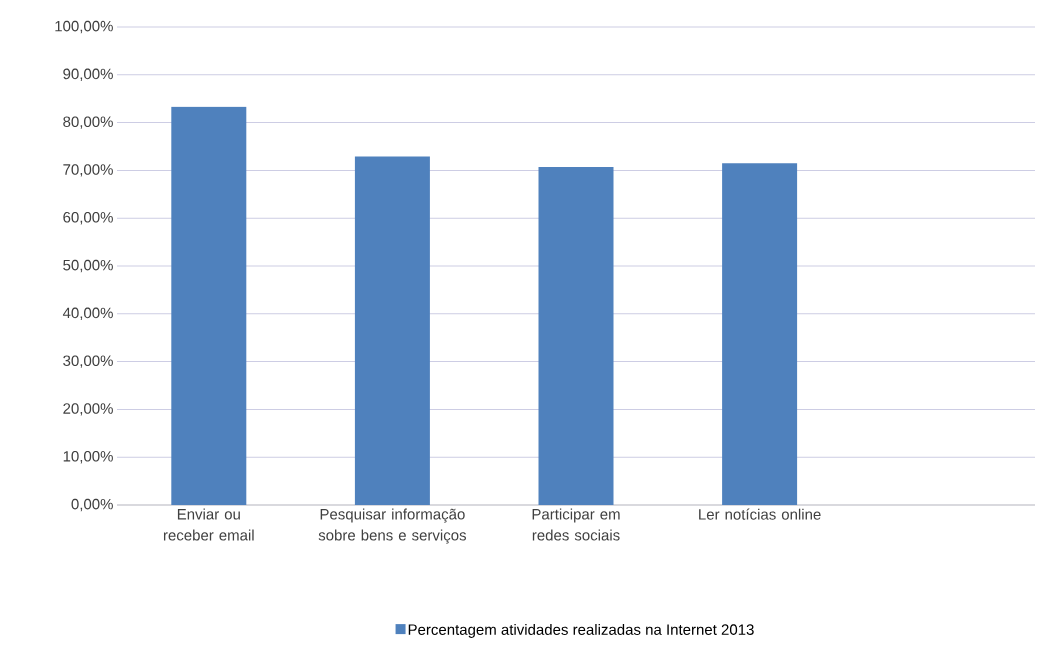 The width and height of the screenshot is (1038, 659). I want to click on legend-label: Percentagem atividades realizadas na Internet 2013, so click(581, 630).